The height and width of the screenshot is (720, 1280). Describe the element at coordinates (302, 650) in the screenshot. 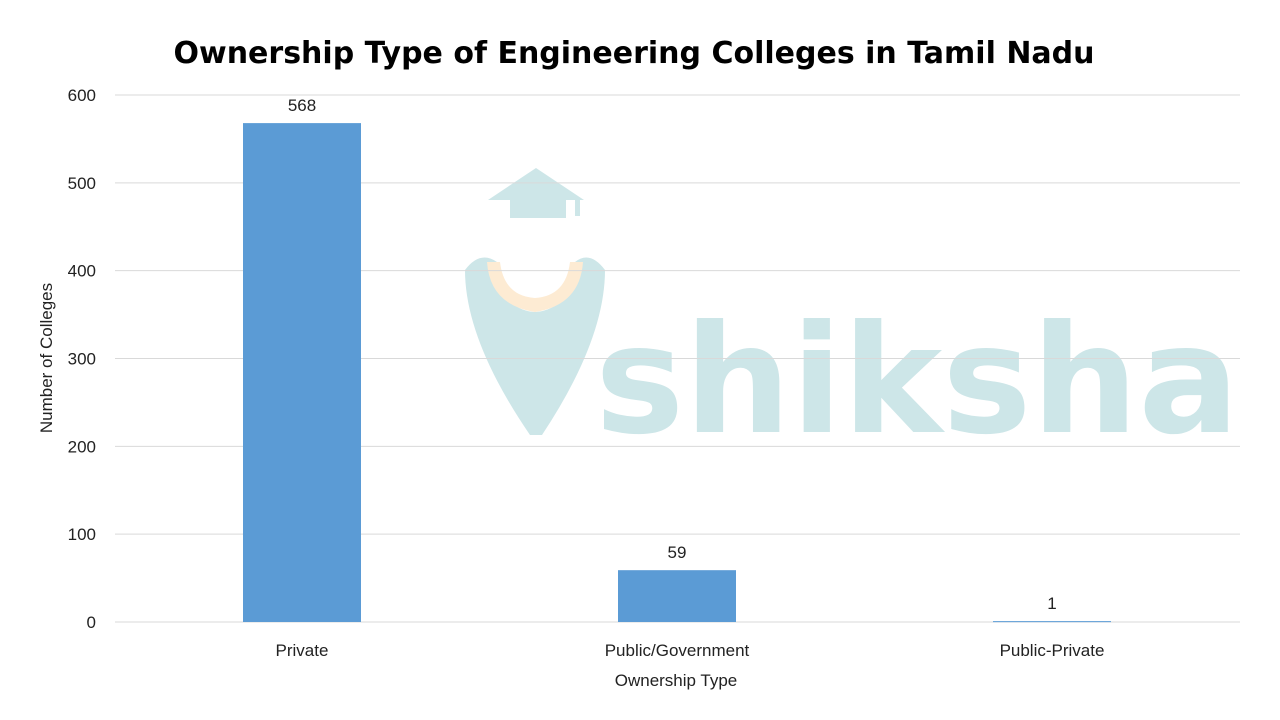

I see `x-tick-label: Private` at that location.